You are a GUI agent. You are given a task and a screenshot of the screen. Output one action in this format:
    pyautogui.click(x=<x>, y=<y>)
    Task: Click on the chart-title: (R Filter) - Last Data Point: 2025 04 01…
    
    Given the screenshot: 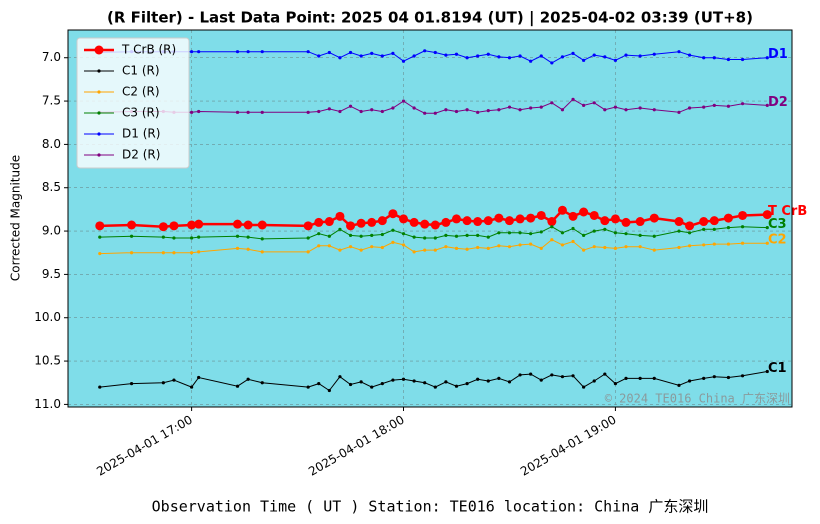 What is the action you would take?
    pyautogui.click(x=430, y=18)
    